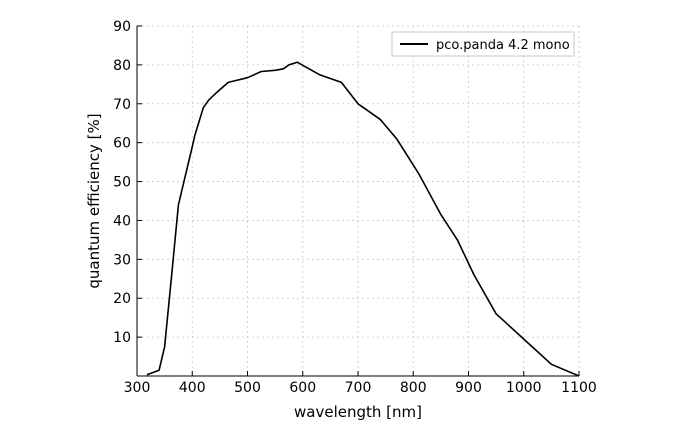  I want to click on y-axis-label: quantum efficiency [%], so click(94, 200).